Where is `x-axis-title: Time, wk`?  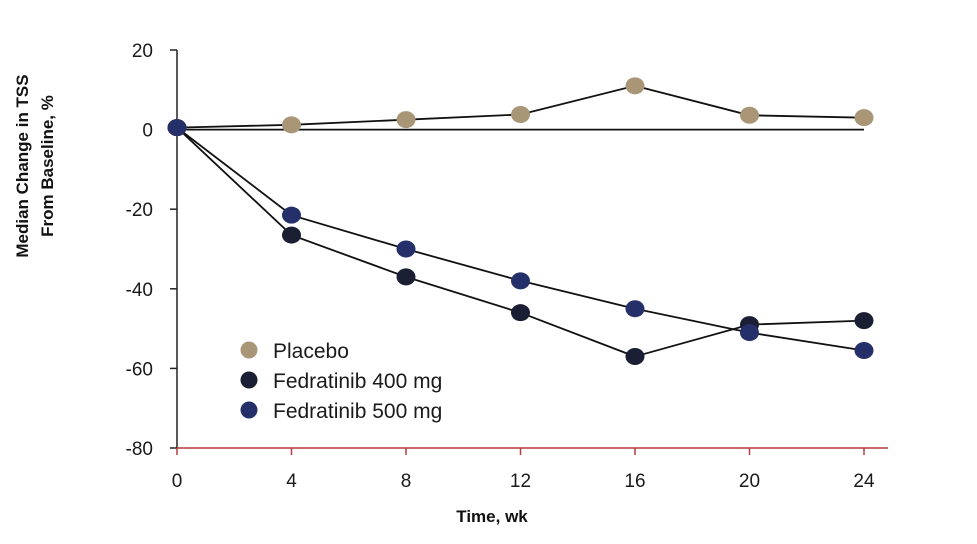
x-axis-title: Time, wk is located at coordinates (492, 516).